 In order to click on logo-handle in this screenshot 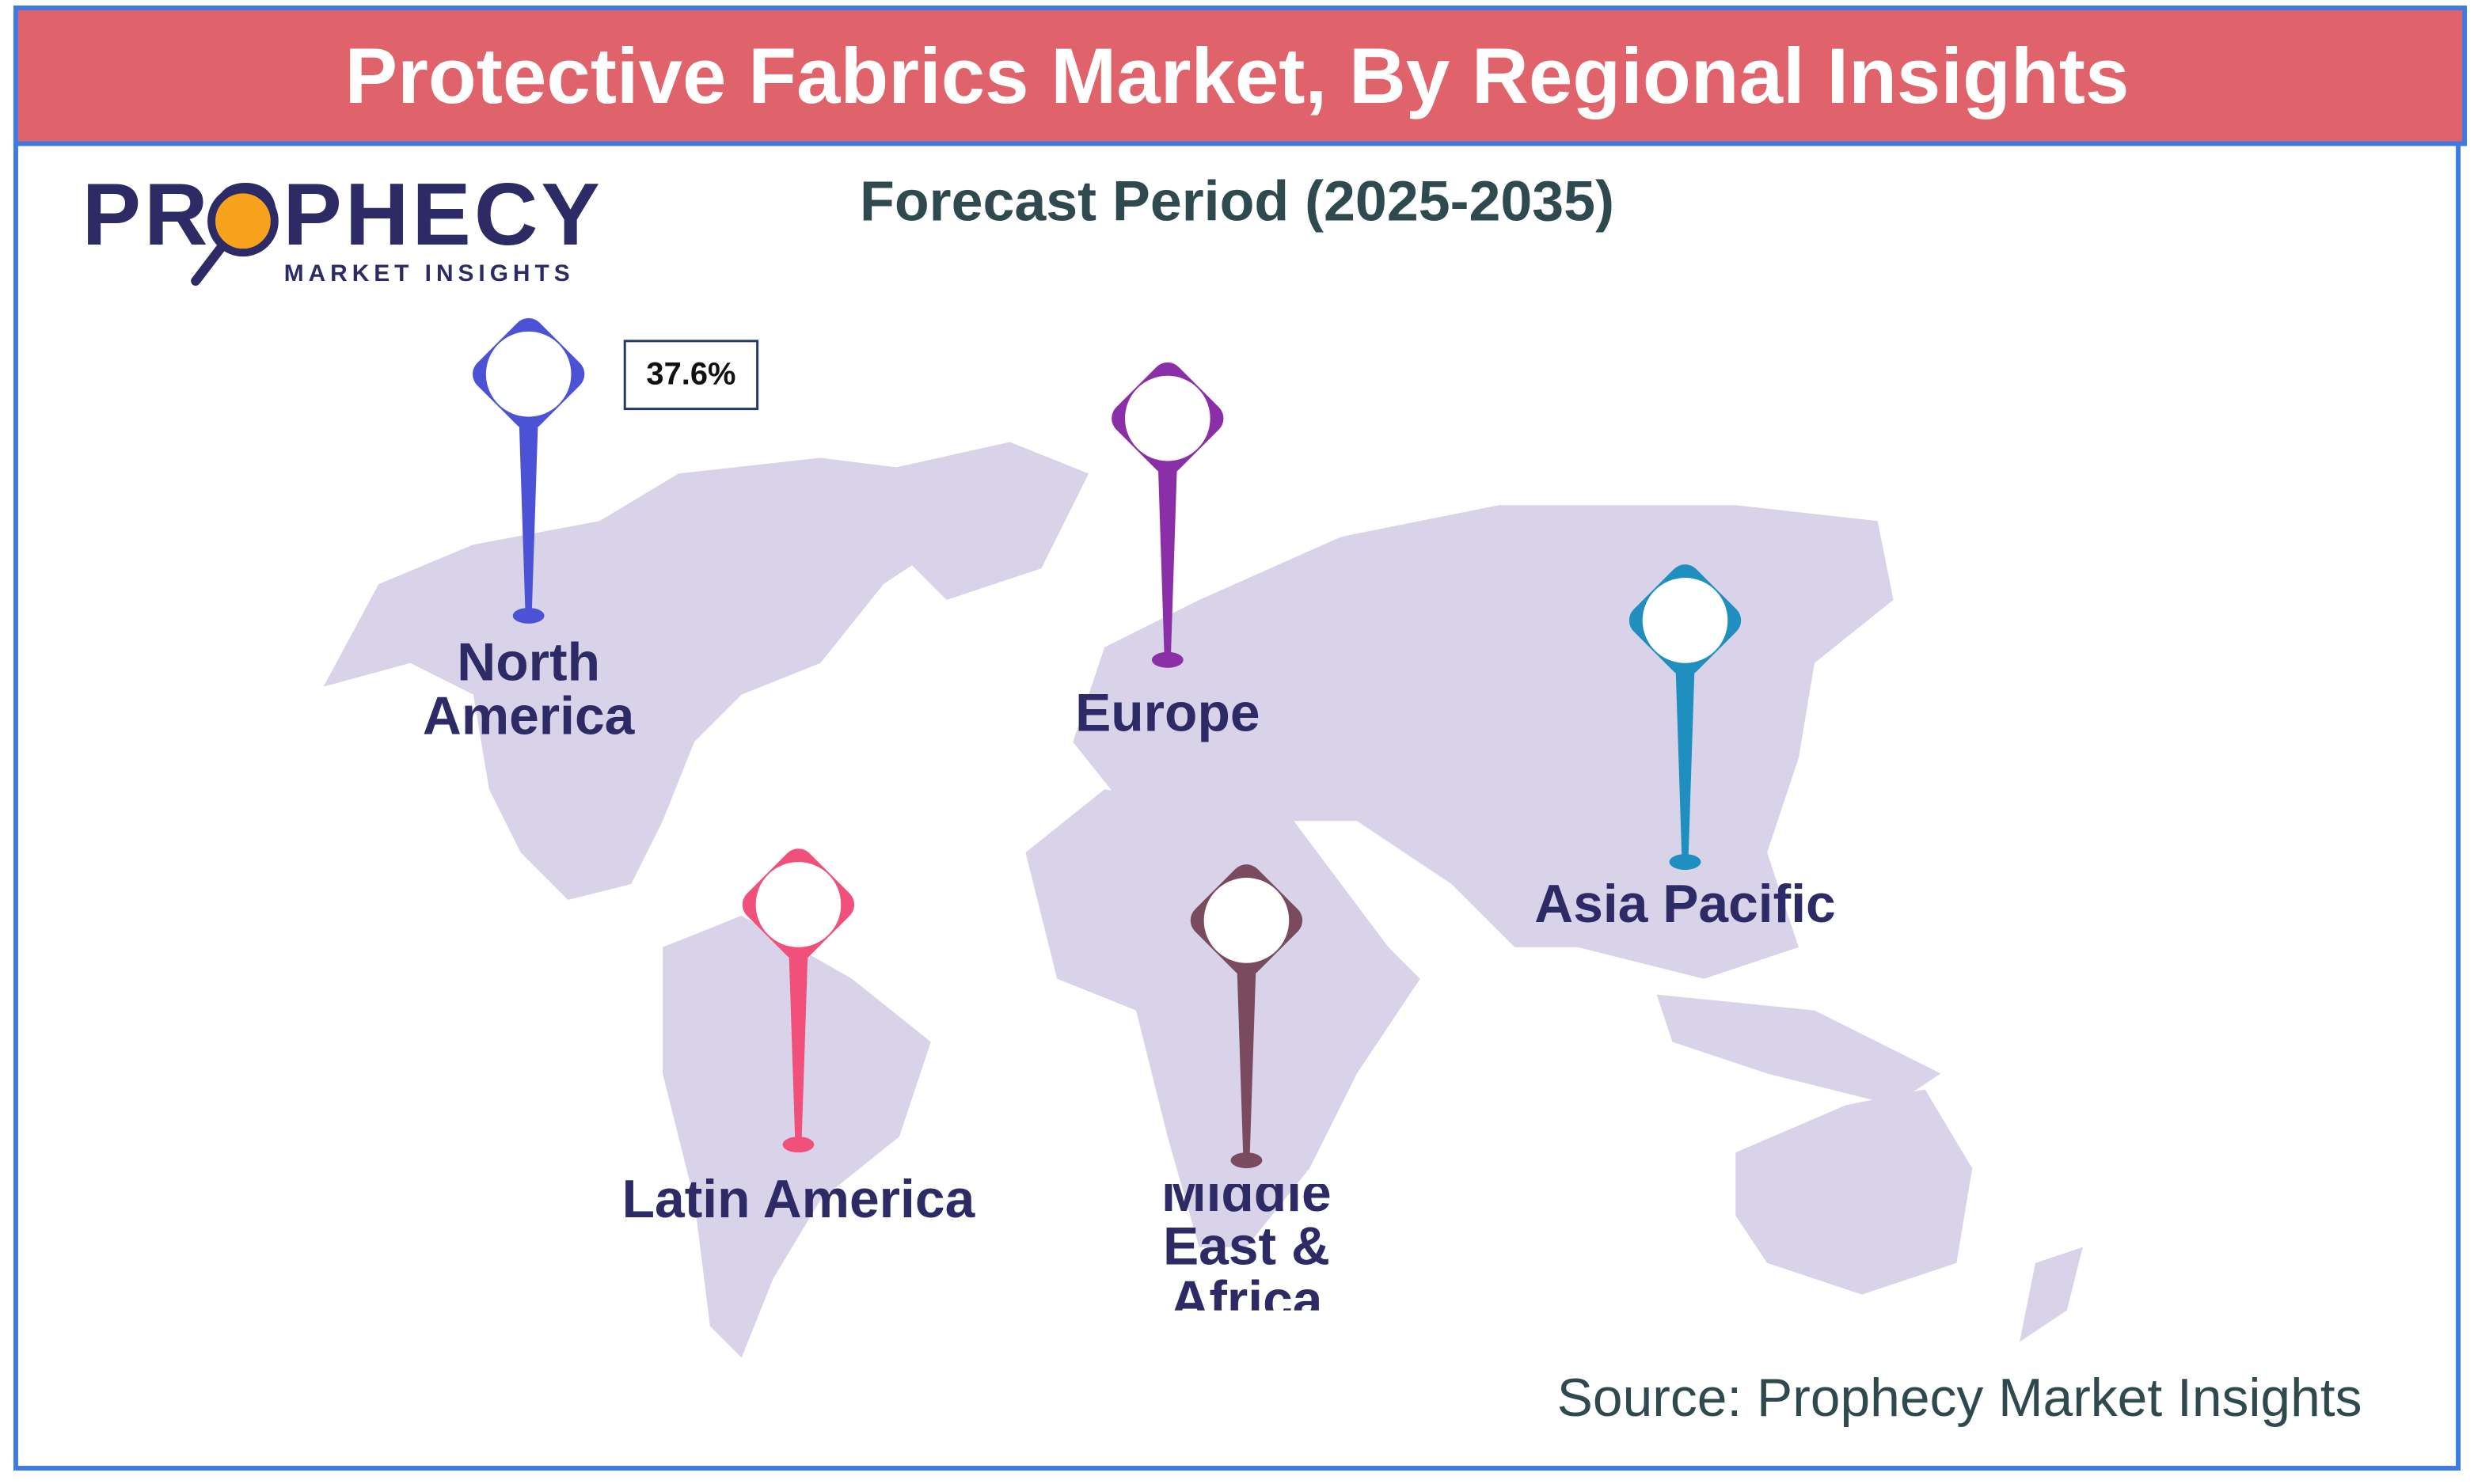, I will do `click(209, 265)`.